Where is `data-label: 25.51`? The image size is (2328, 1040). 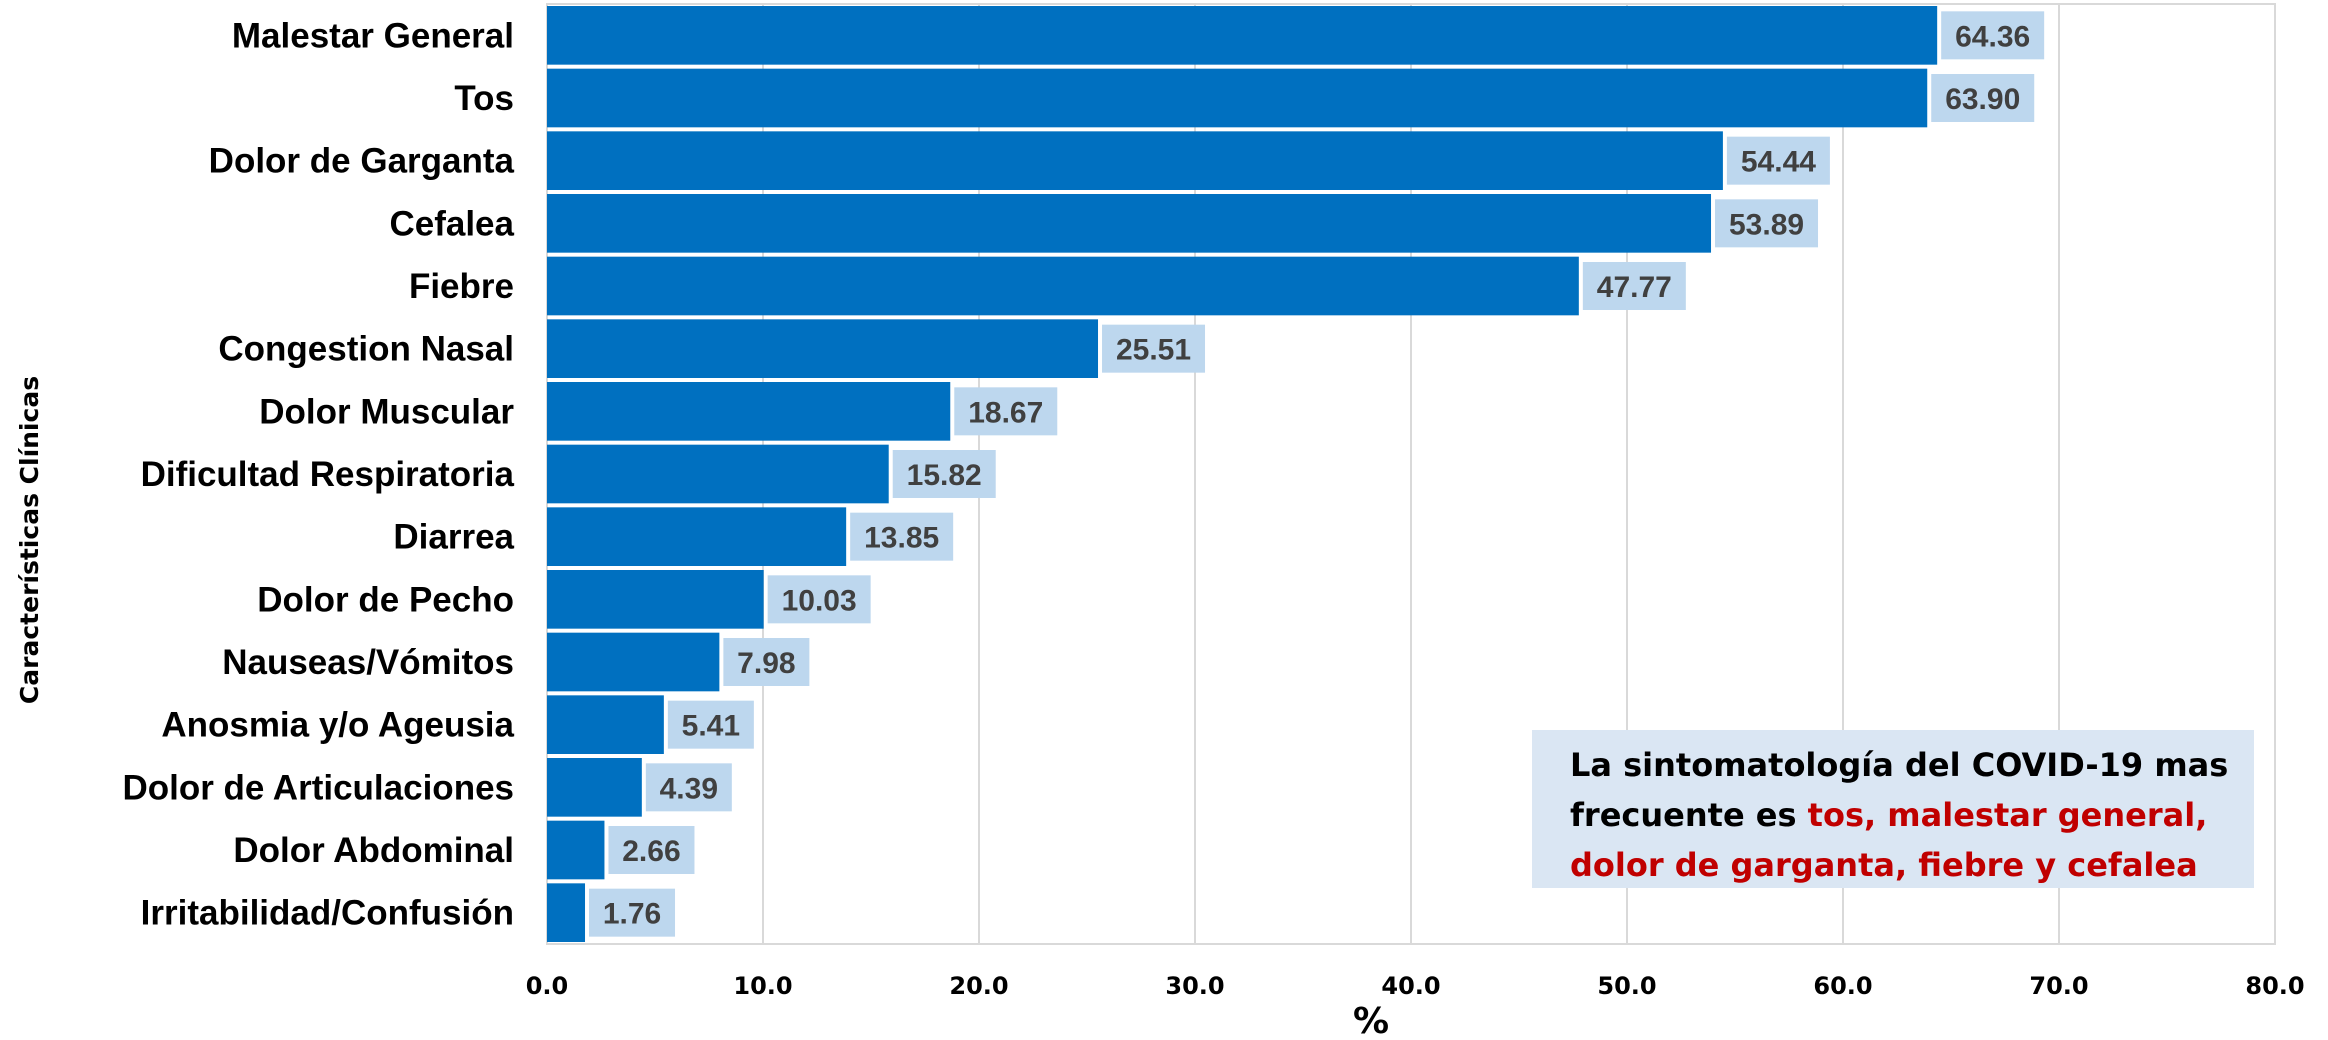 data-label: 25.51 is located at coordinates (1153, 350).